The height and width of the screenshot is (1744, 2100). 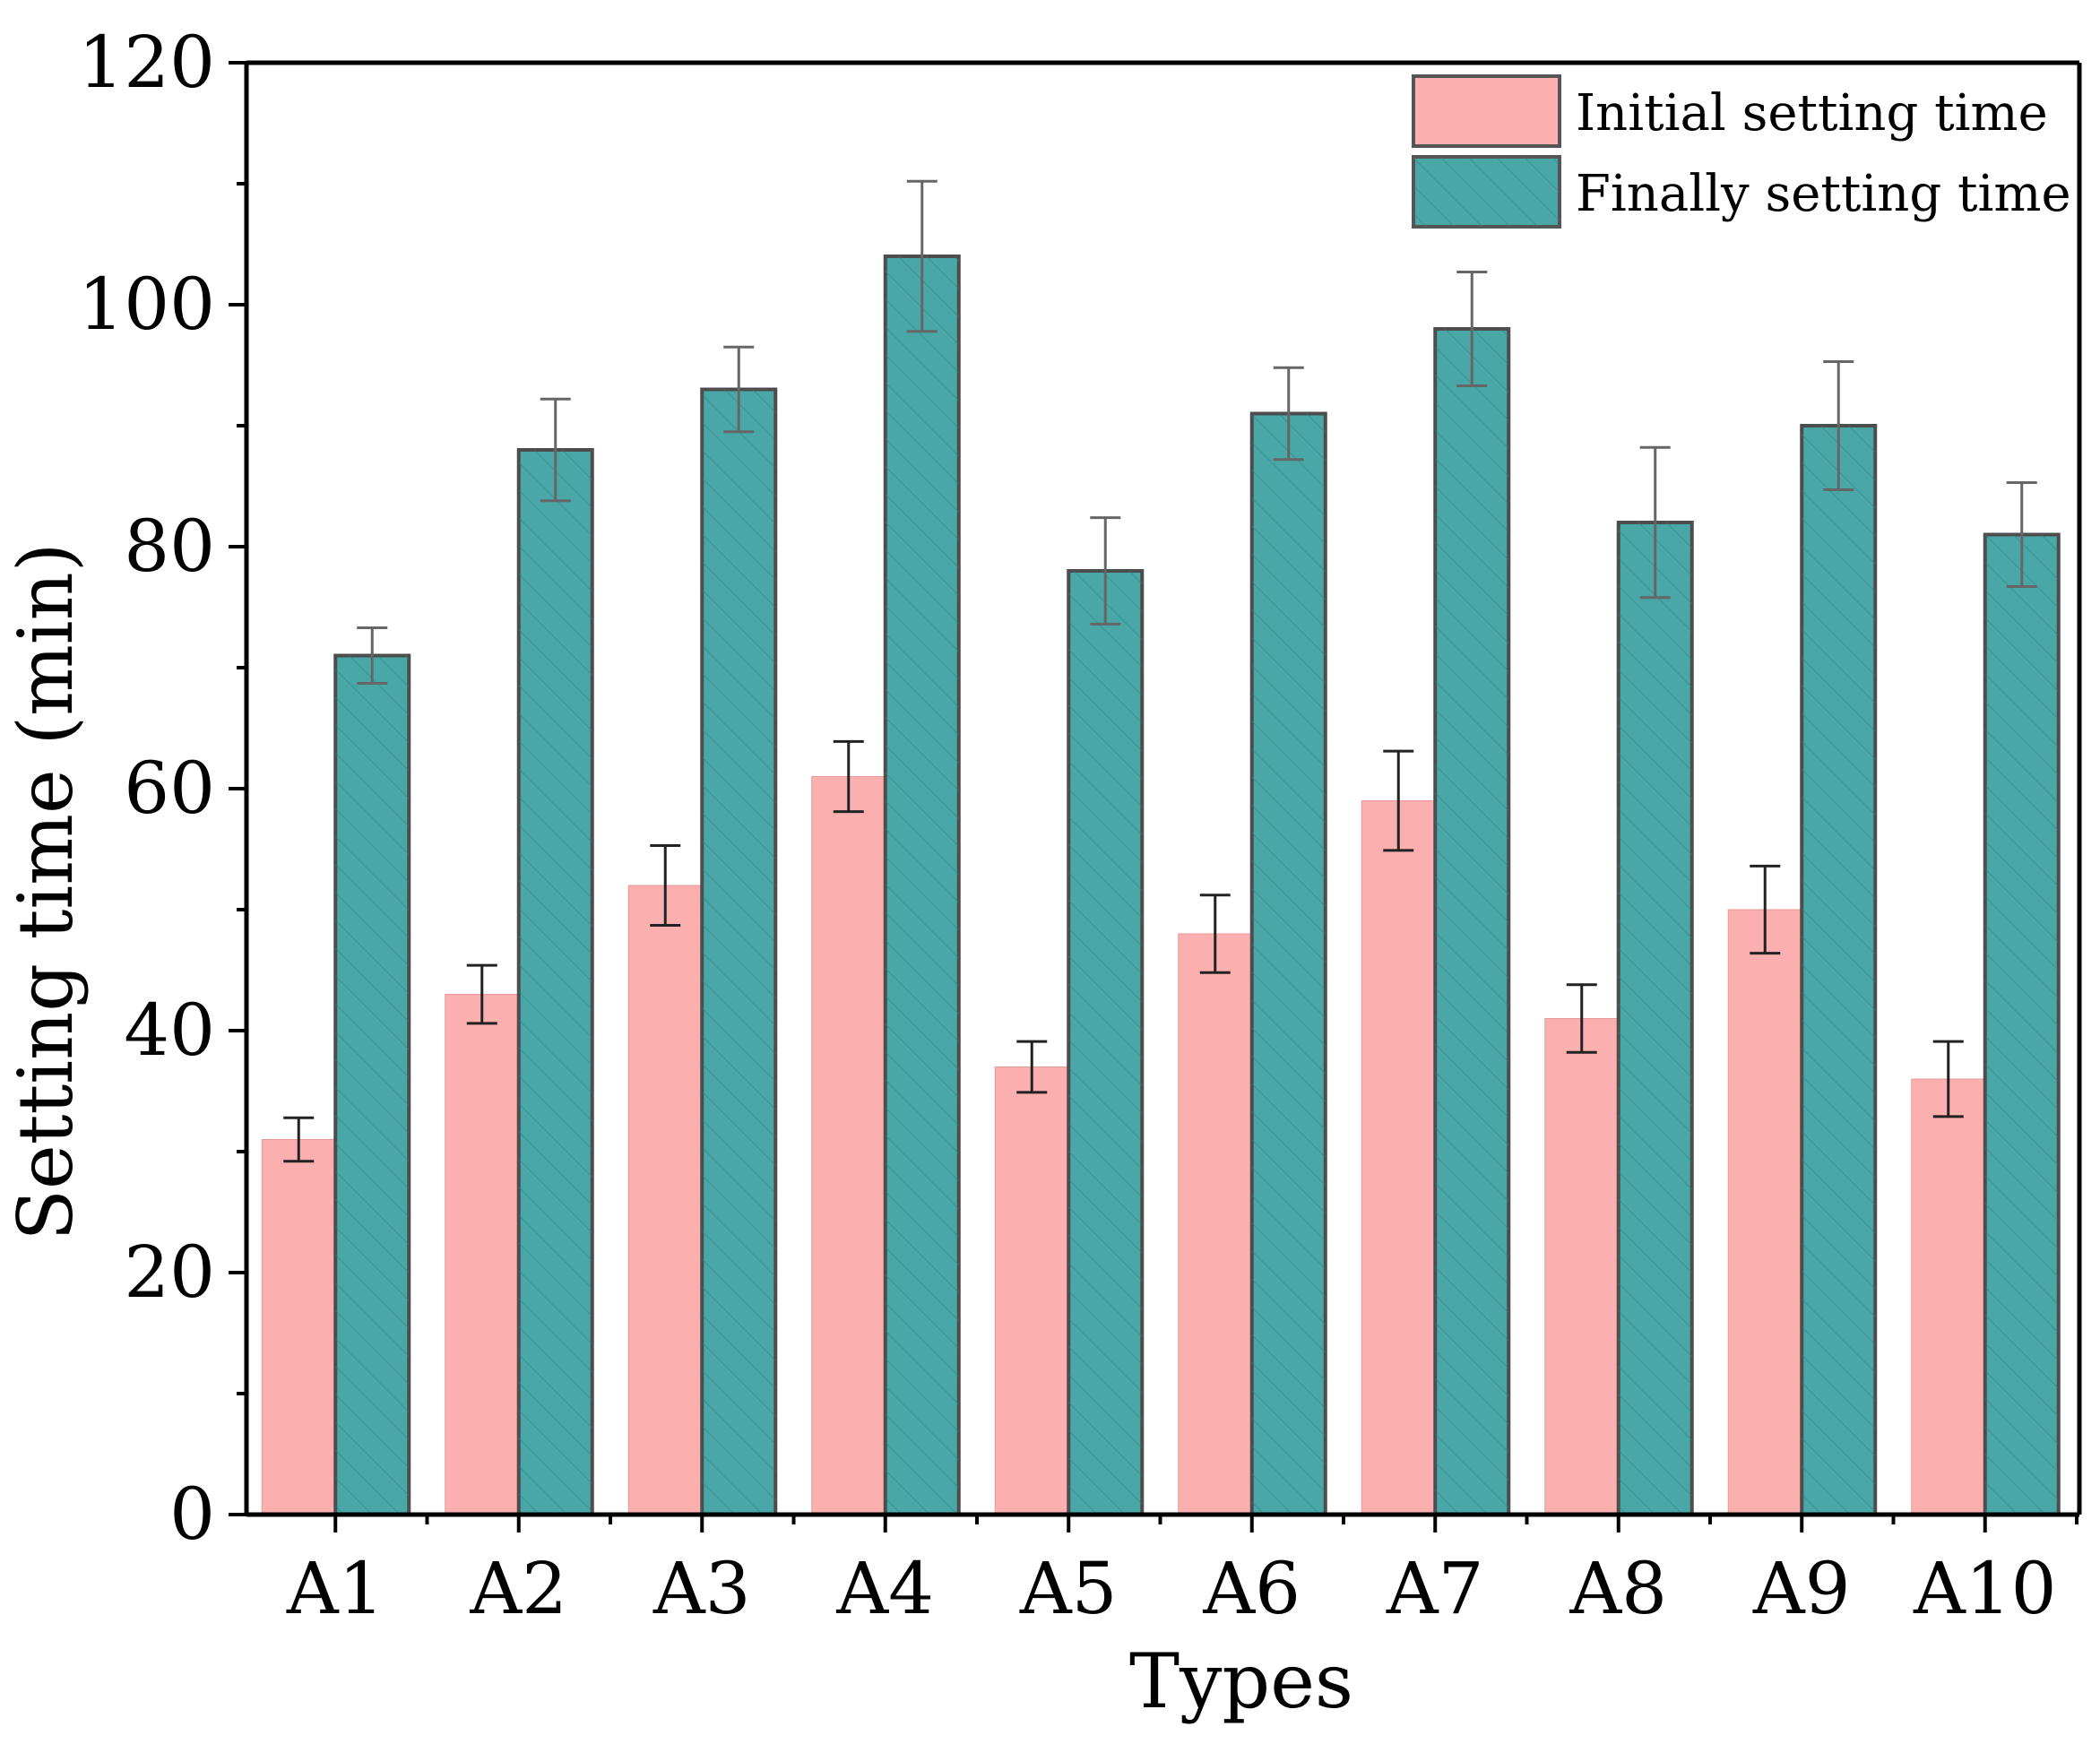 I want to click on y-tick-label-20: 20, so click(x=169, y=1272).